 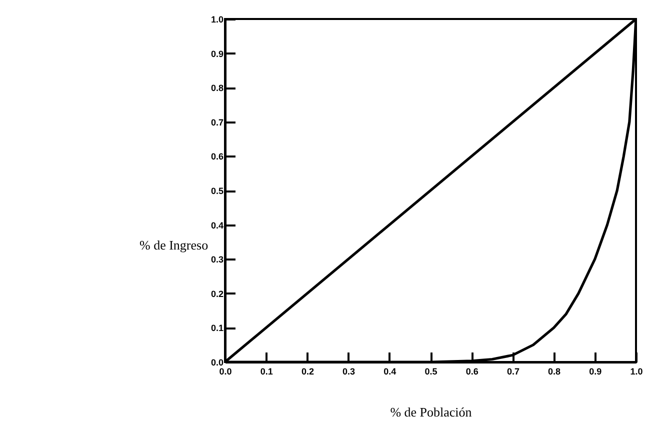 I want to click on x-tick-label: 0.9, so click(x=595, y=371).